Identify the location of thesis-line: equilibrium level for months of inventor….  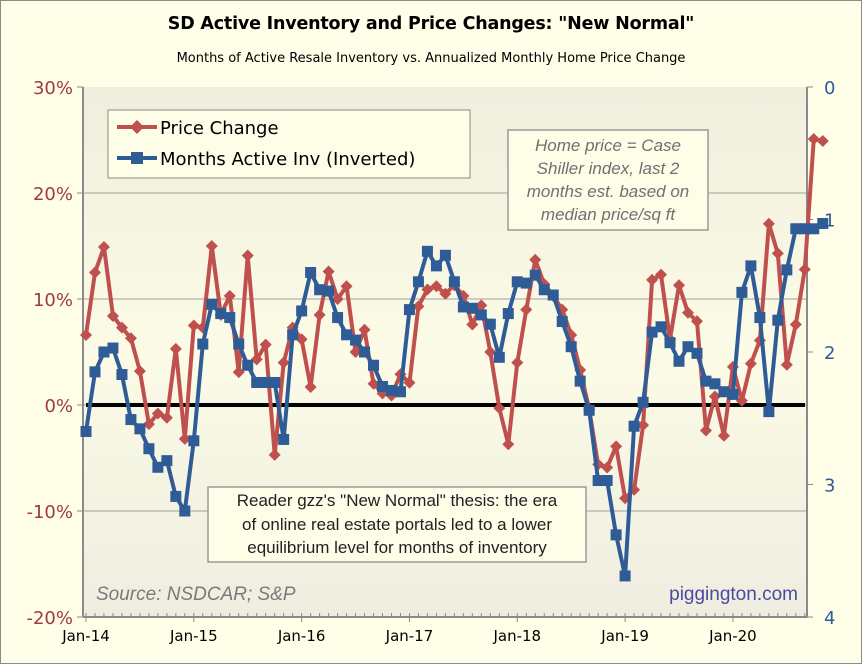
(397, 547).